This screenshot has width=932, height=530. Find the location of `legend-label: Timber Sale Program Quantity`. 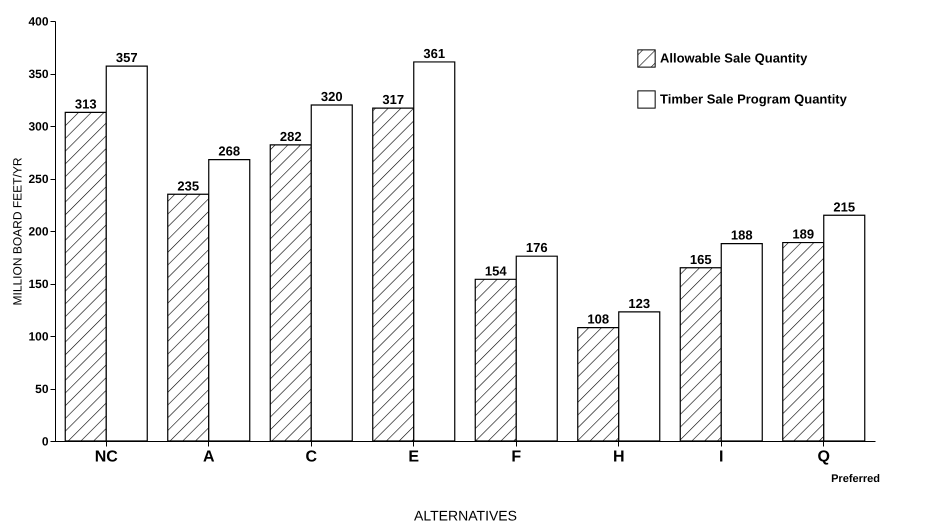

legend-label: Timber Sale Program Quantity is located at coordinates (754, 99).